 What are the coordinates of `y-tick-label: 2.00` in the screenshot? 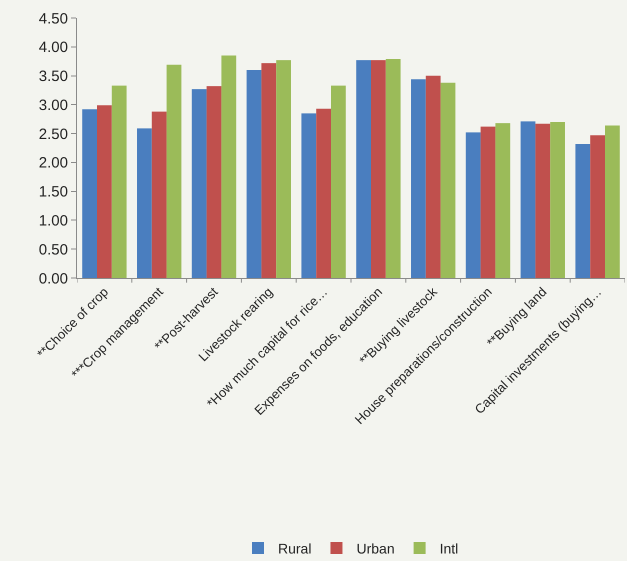 It's located at (53, 163).